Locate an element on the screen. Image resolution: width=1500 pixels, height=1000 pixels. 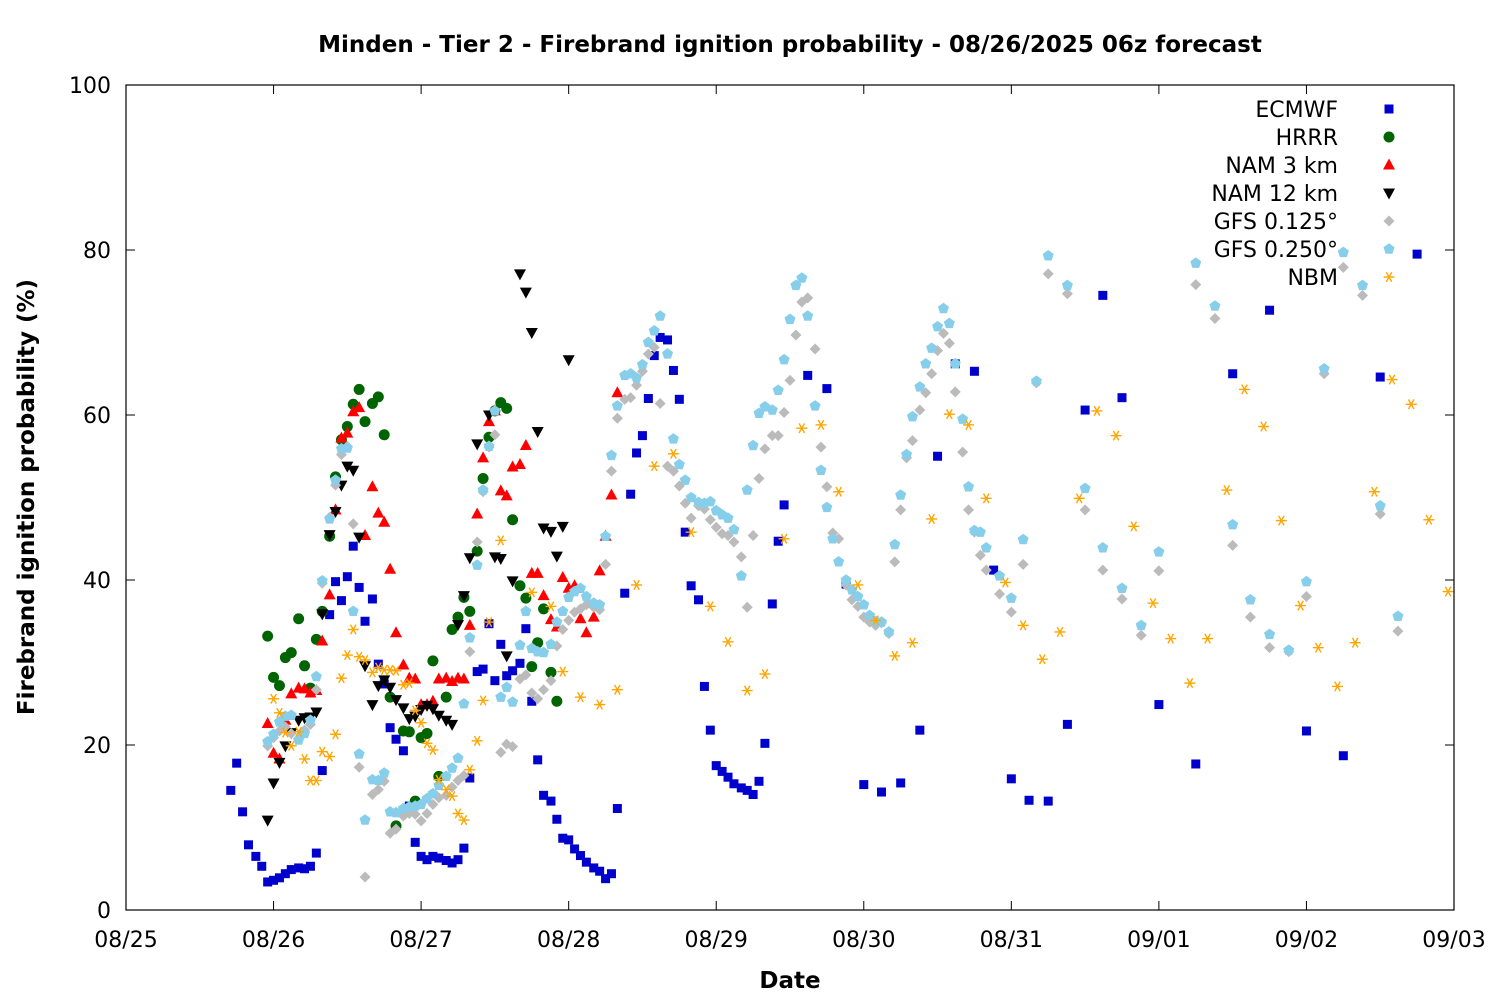
x-tick-label: 08/26 is located at coordinates (273, 940).